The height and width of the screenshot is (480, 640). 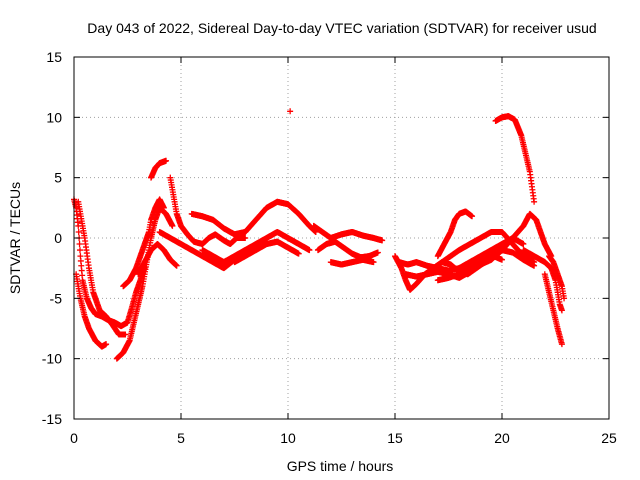 What do you see at coordinates (288, 438) in the screenshot?
I see `x-tick-label: 10` at bounding box center [288, 438].